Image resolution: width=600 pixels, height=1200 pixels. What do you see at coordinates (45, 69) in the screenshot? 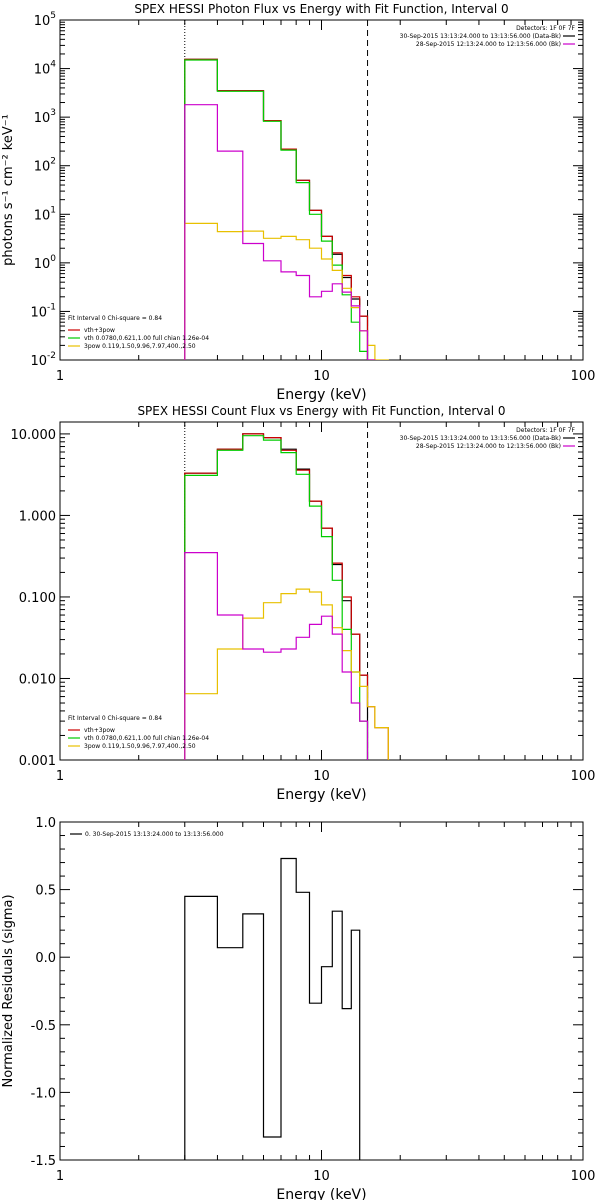
I see `y-tick-label: 10⁴` at bounding box center [45, 69].